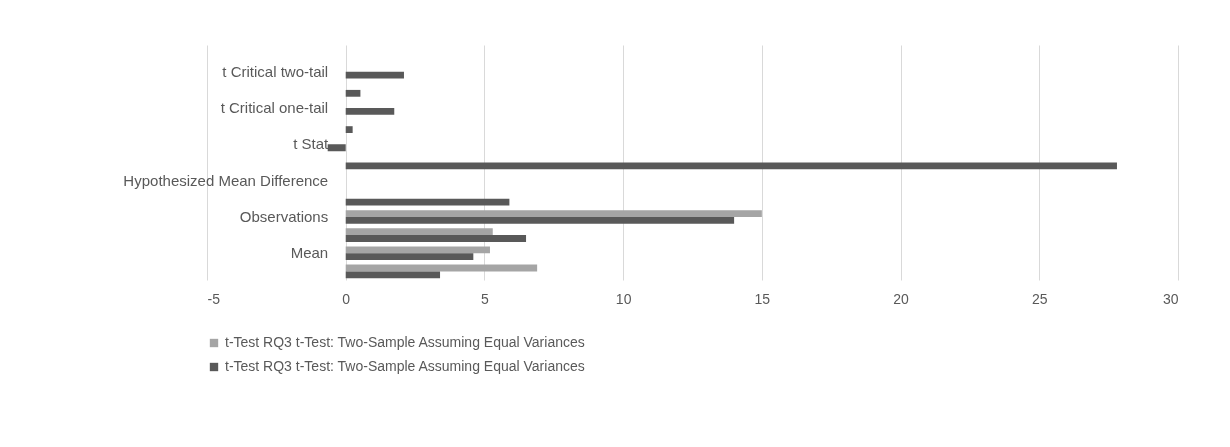 The width and height of the screenshot is (1230, 447). I want to click on x-tick-label: 0, so click(346, 298).